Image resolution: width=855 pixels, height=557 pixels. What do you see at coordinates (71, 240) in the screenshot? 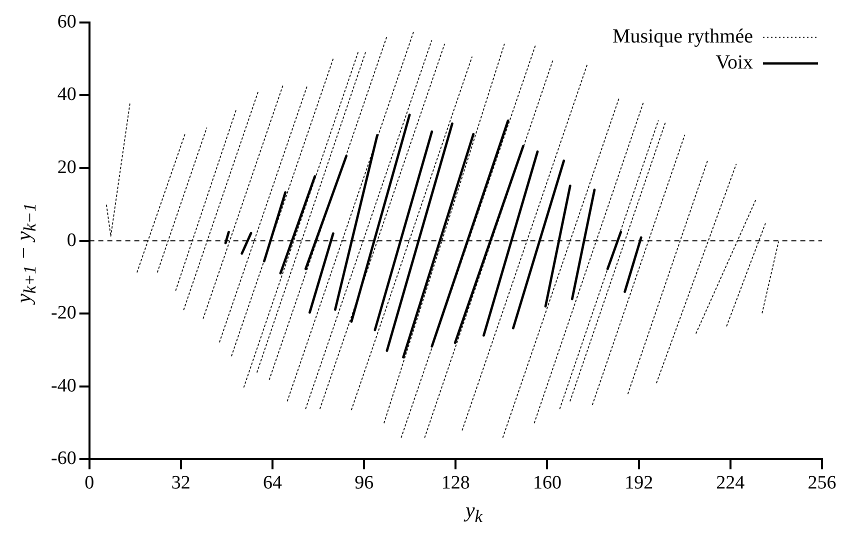
I see `y-tick-label: 0` at bounding box center [71, 240].